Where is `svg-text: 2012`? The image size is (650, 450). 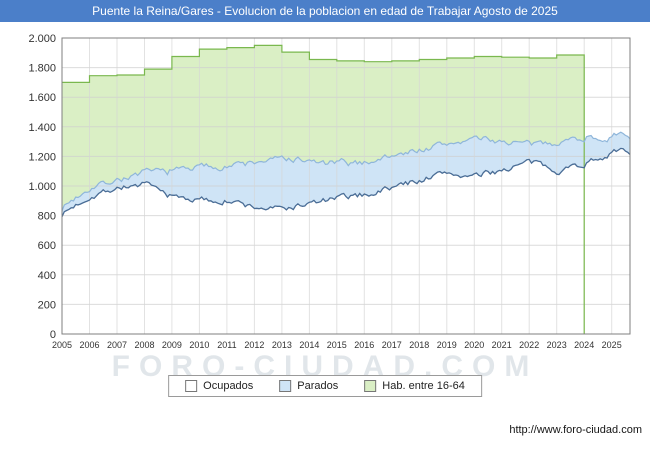
svg-text: 2012 is located at coordinates (254, 345).